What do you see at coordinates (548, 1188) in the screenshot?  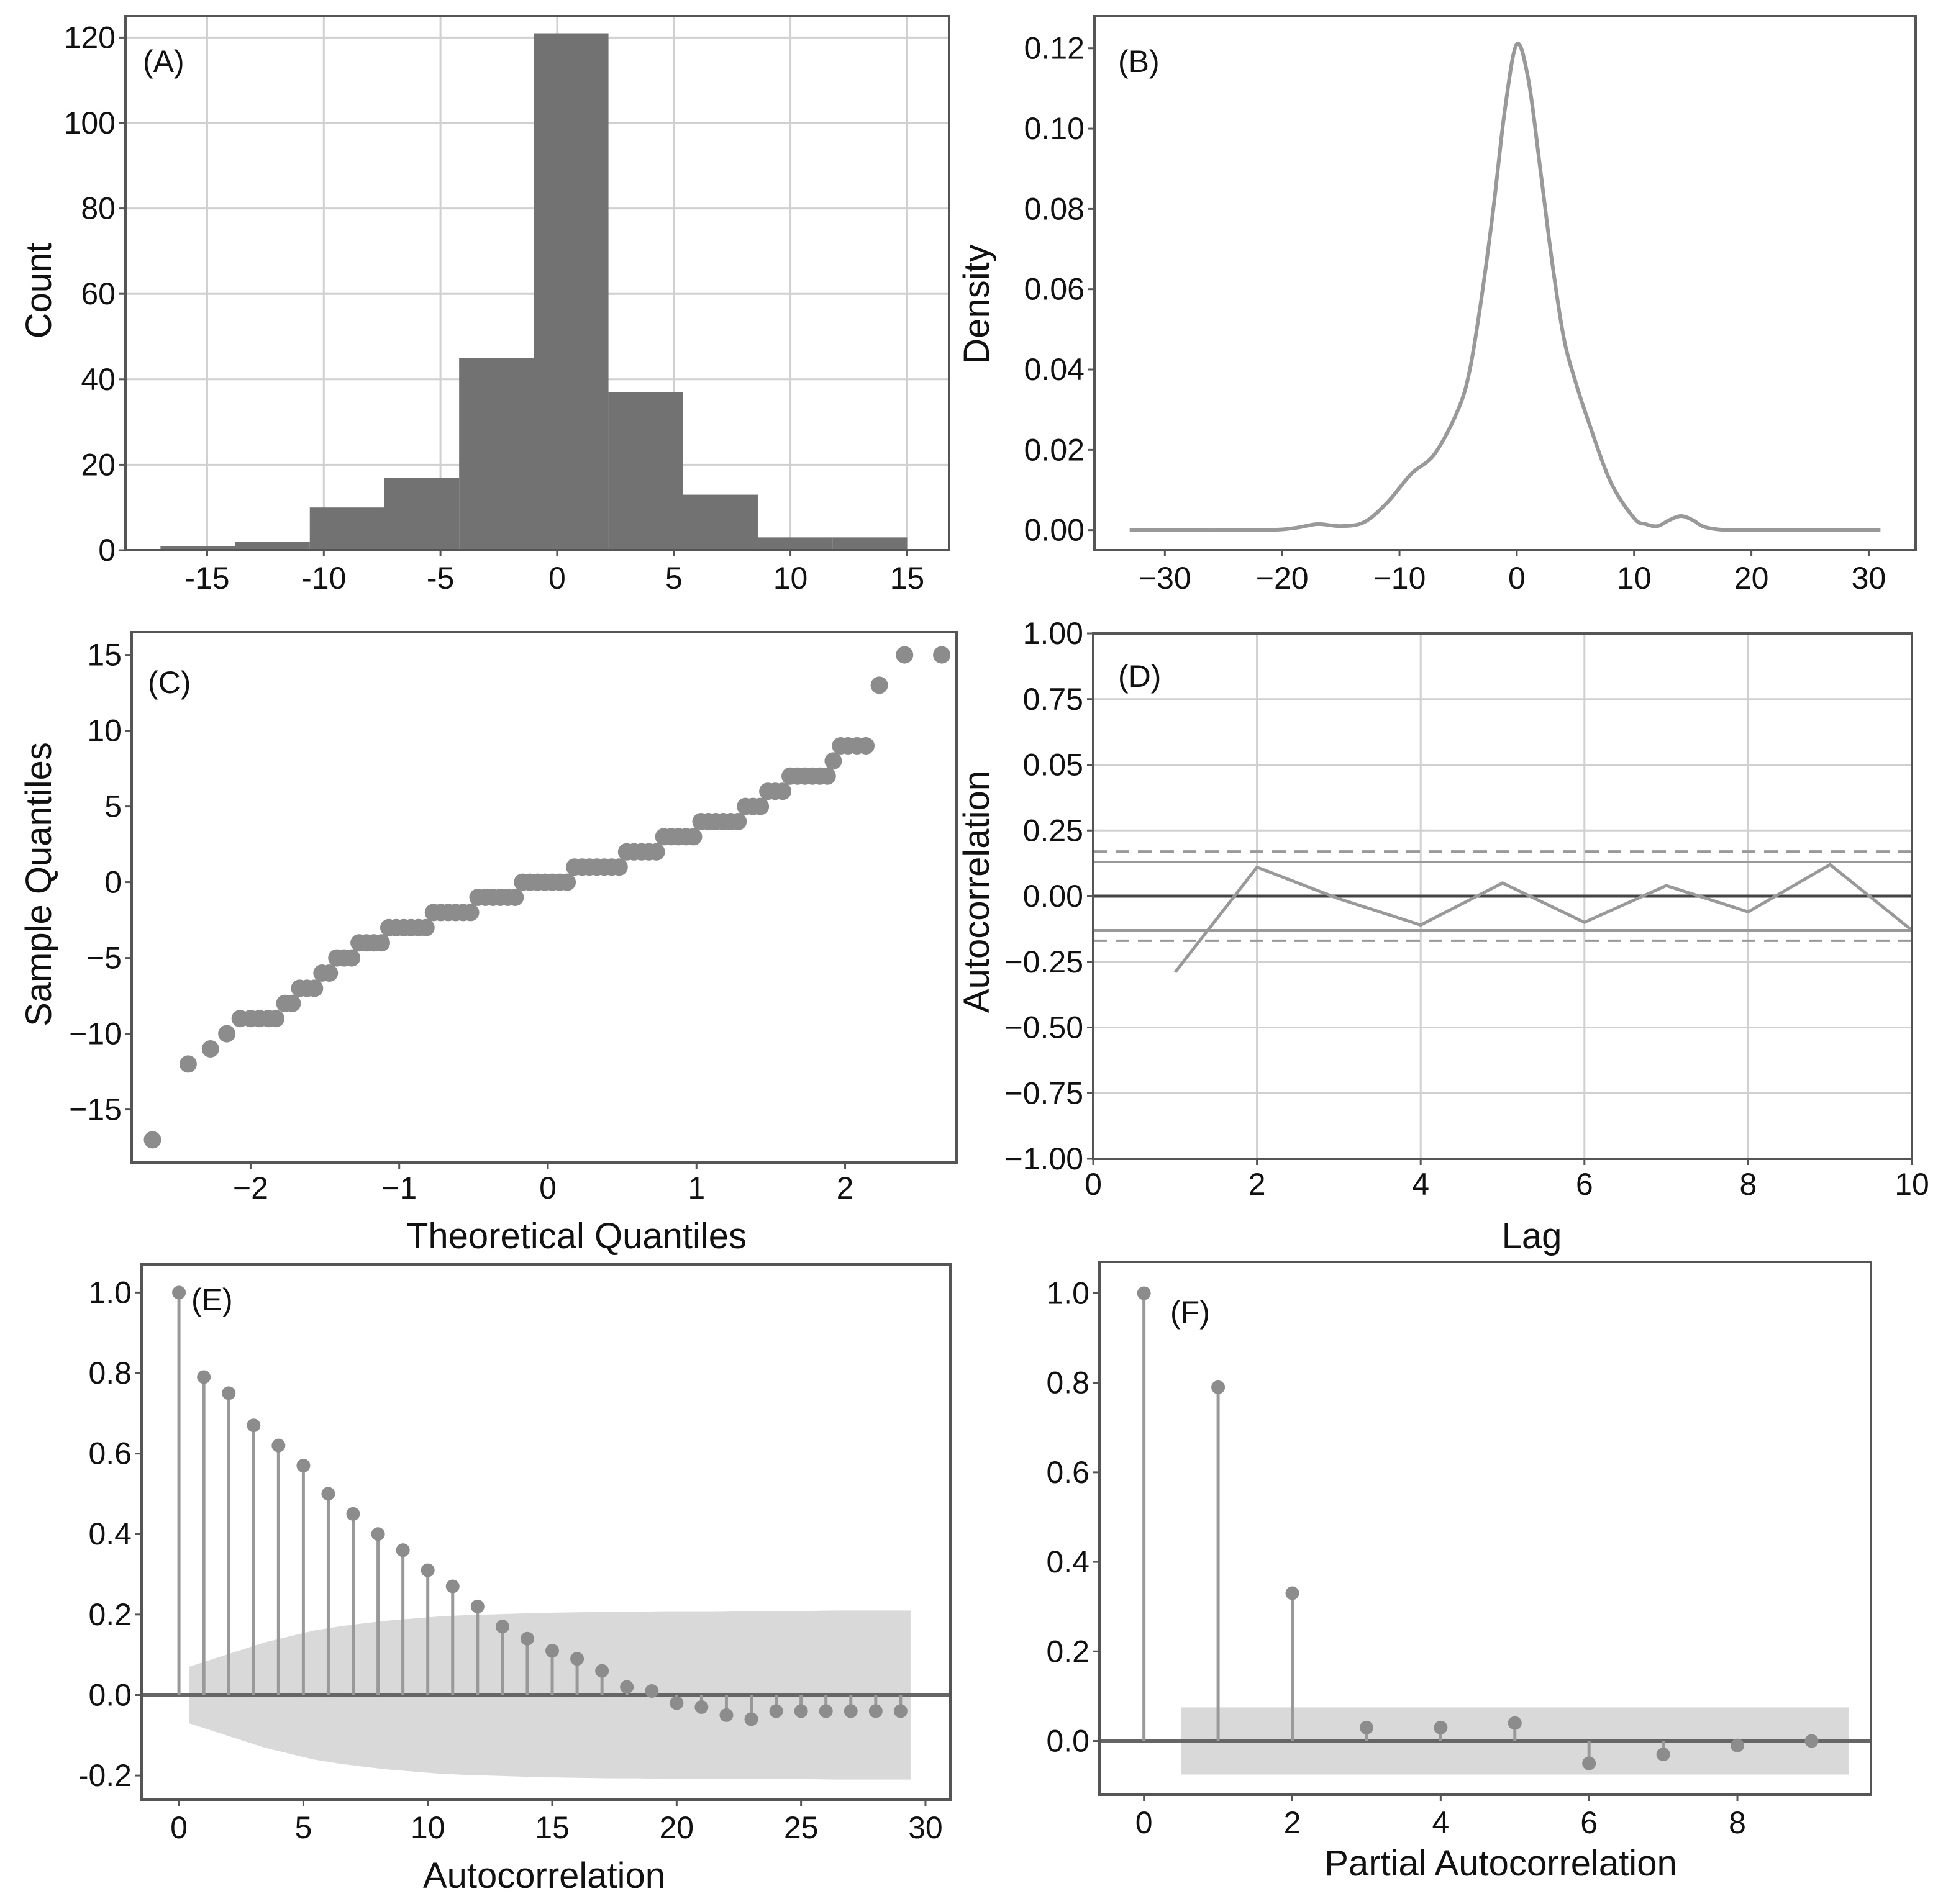 I see `panel-c-x-tick-label-2: 0` at bounding box center [548, 1188].